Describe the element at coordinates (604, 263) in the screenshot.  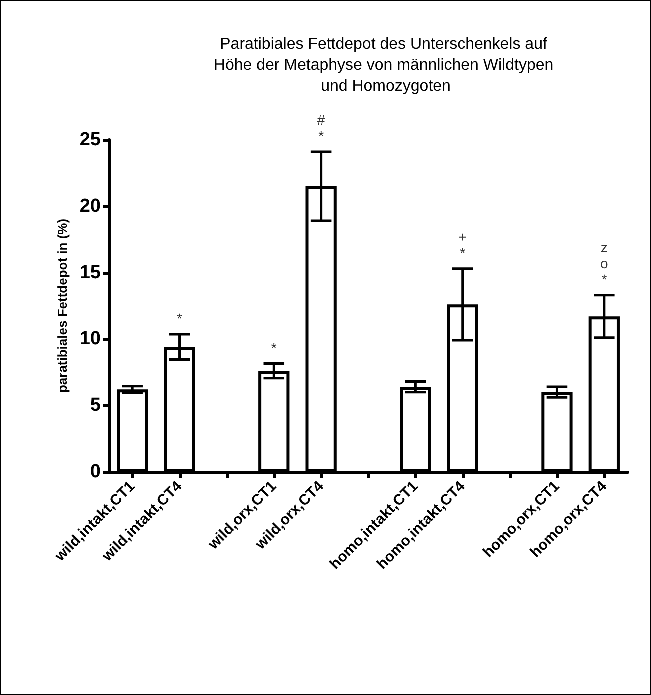
I see `annotation: o` at that location.